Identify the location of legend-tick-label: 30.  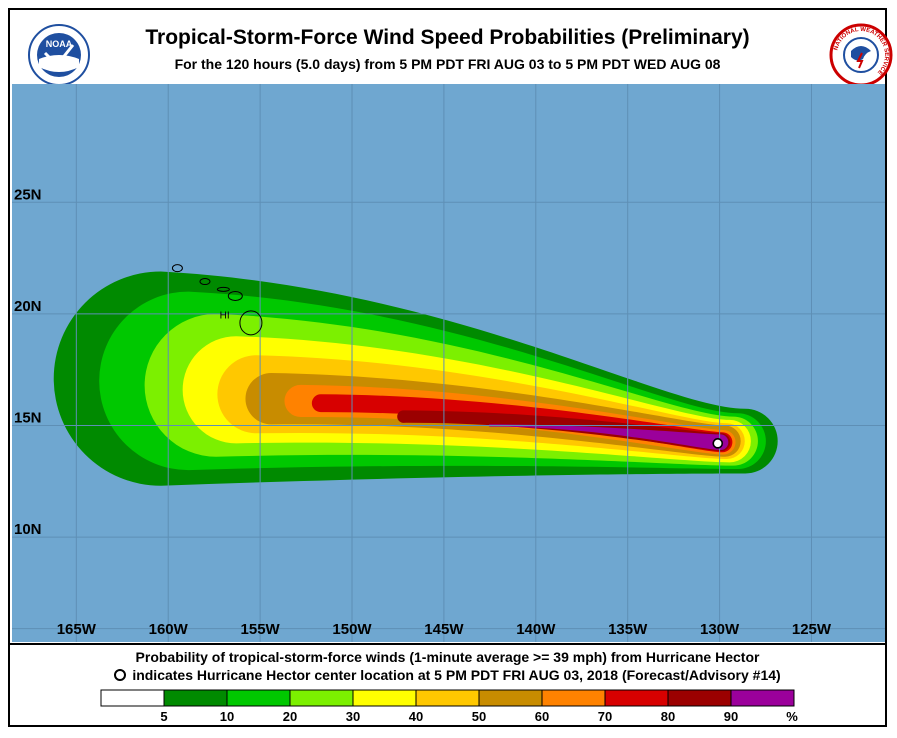
(353, 716).